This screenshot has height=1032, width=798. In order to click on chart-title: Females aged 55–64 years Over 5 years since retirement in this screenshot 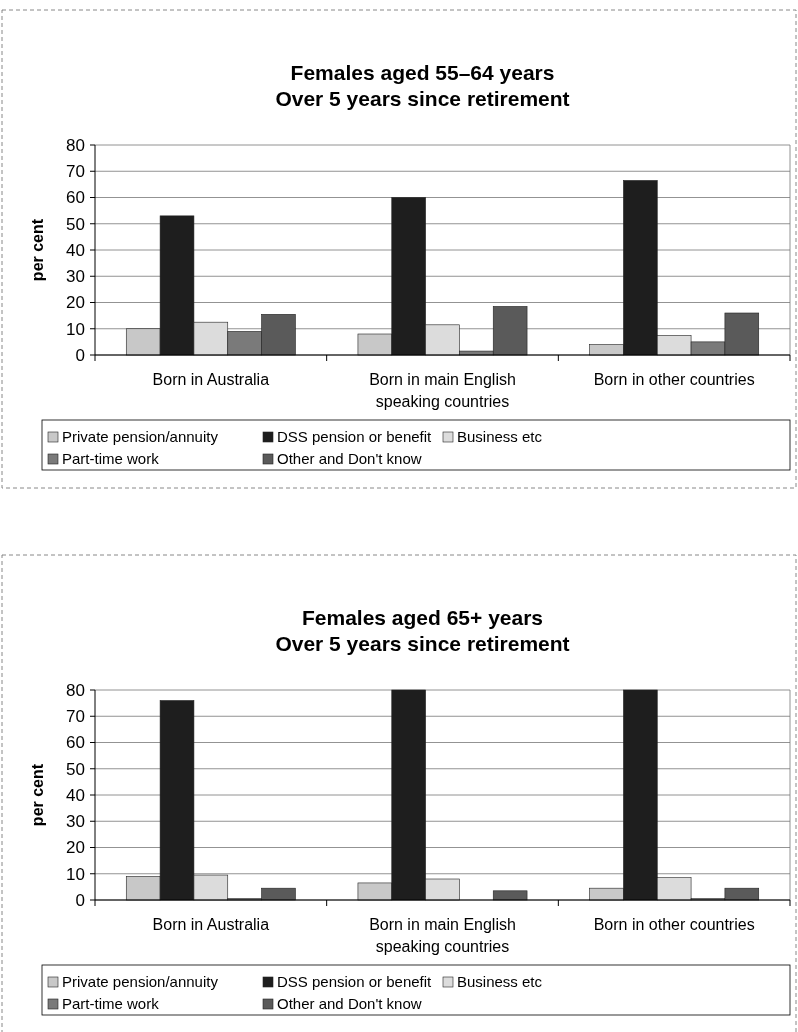, I will do `click(422, 85)`.